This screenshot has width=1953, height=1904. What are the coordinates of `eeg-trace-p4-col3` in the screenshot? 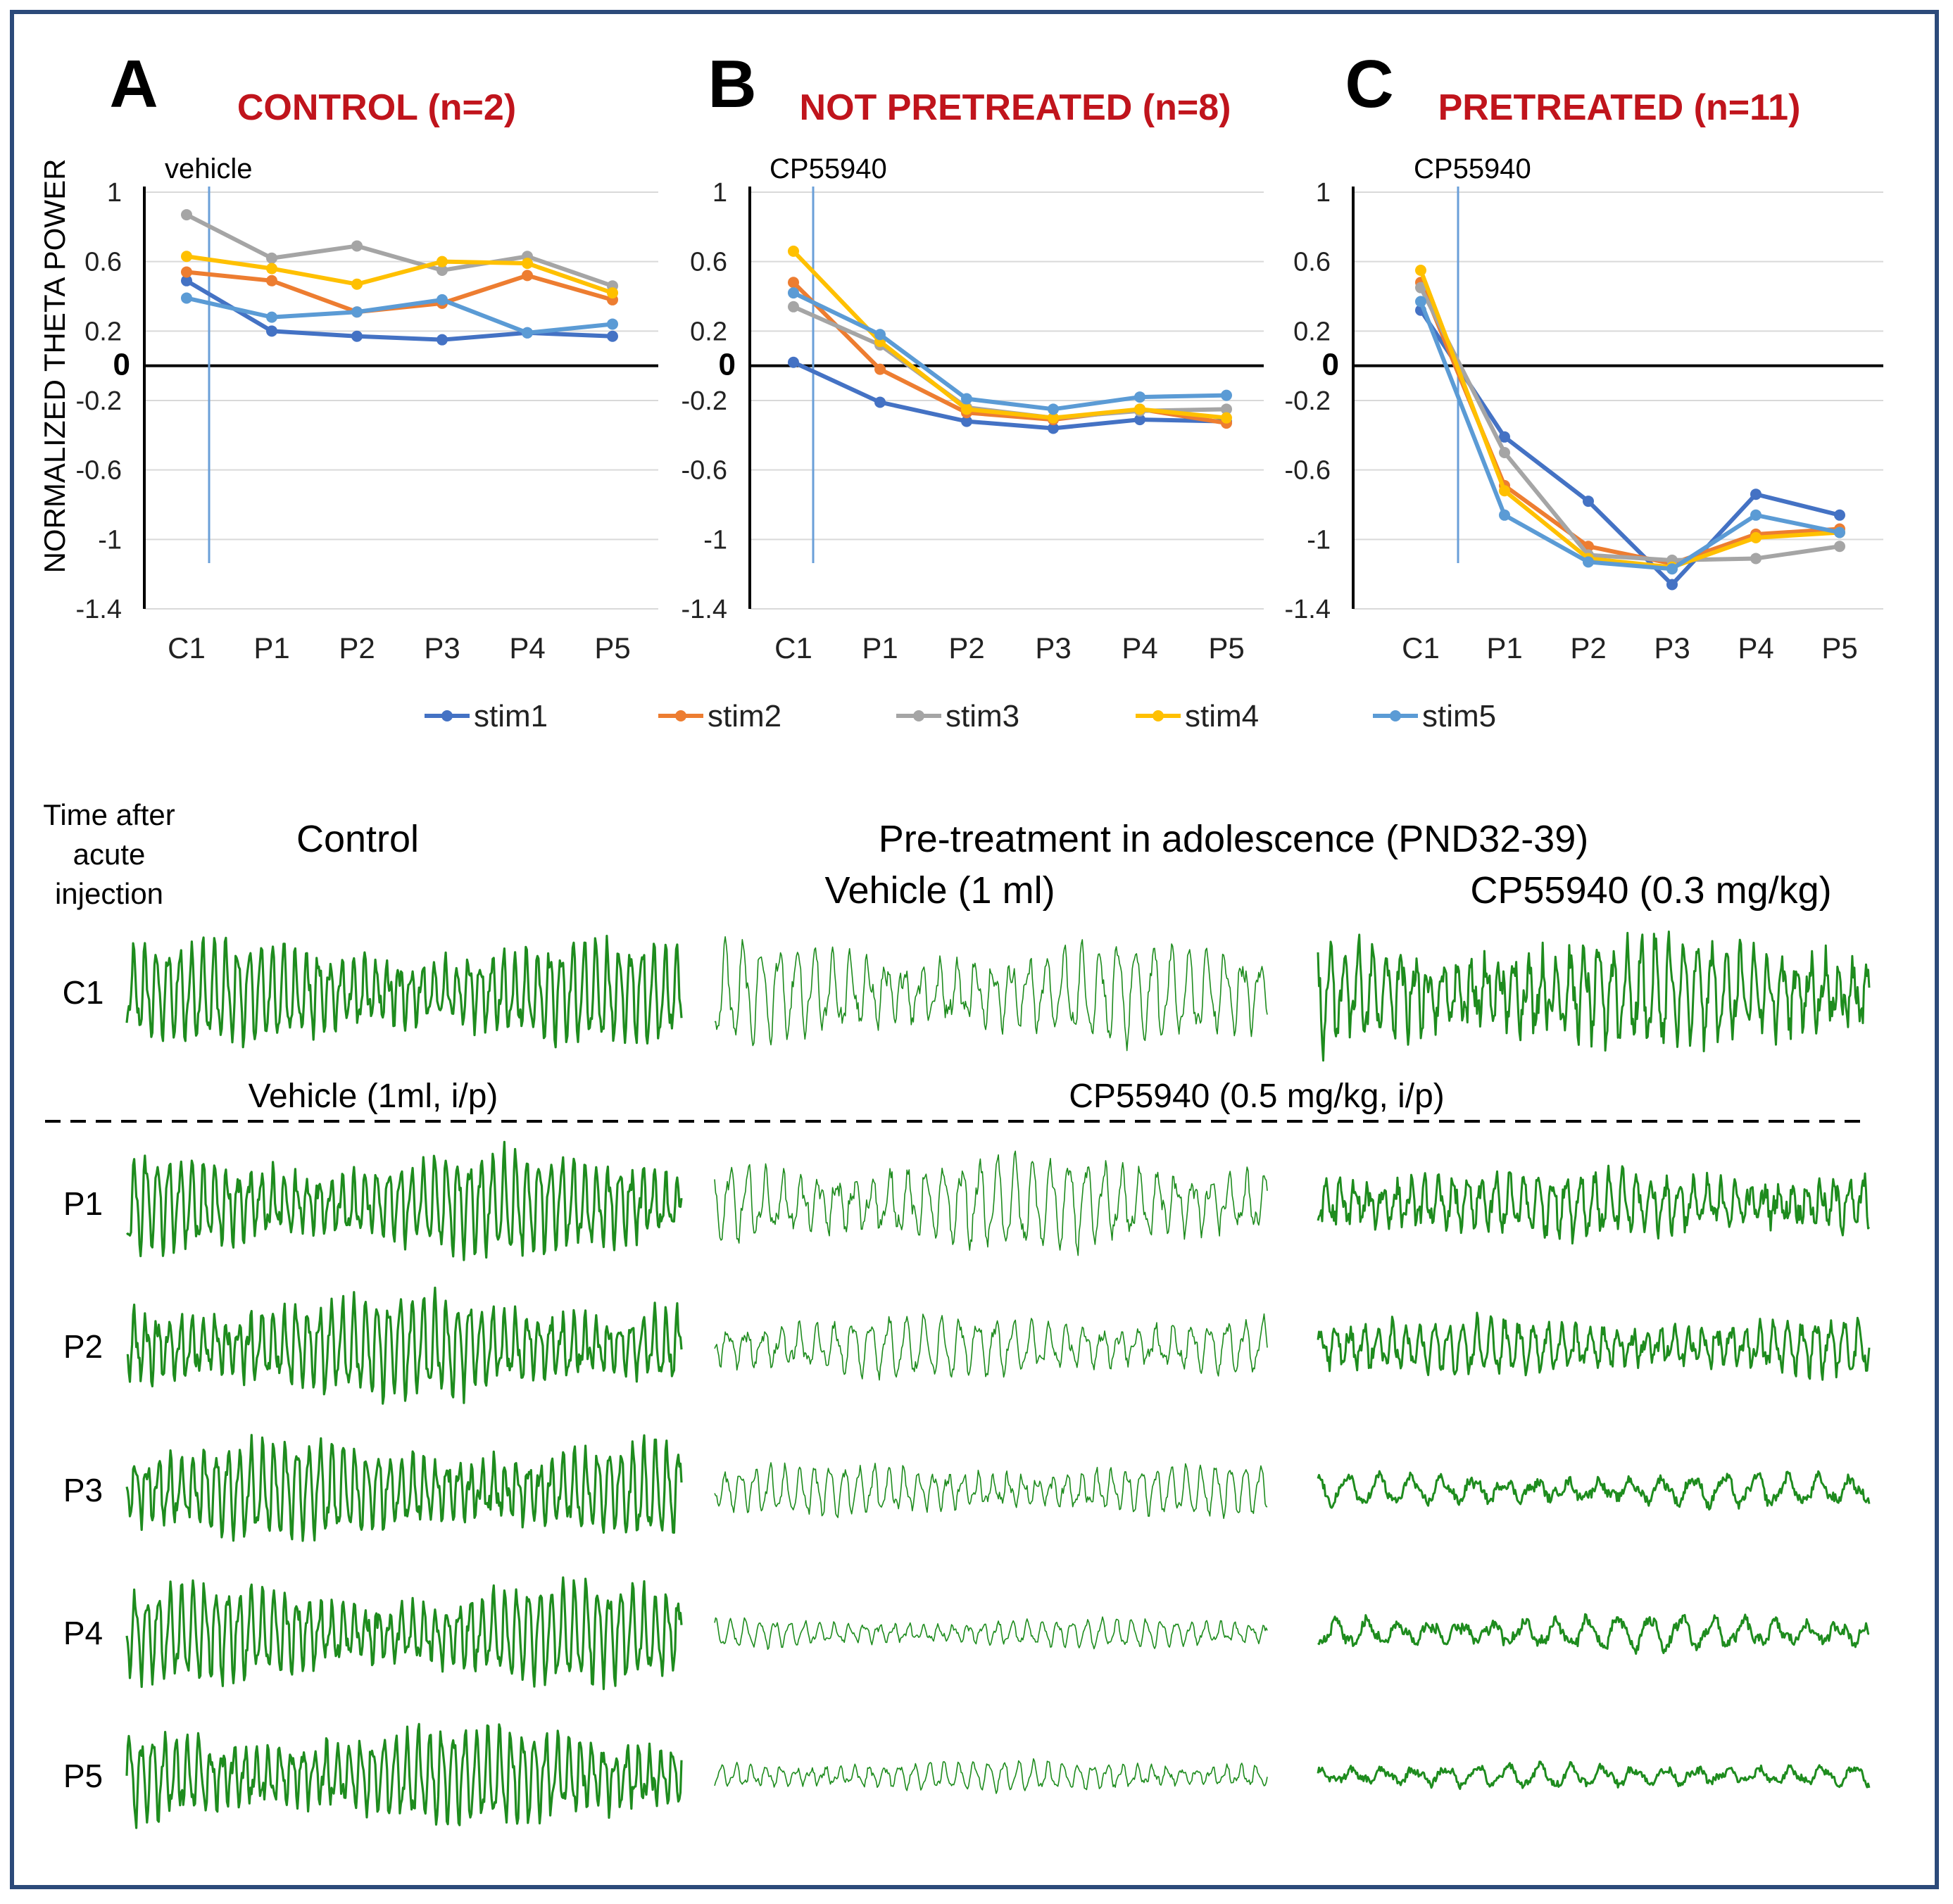 It's located at (1594, 1634).